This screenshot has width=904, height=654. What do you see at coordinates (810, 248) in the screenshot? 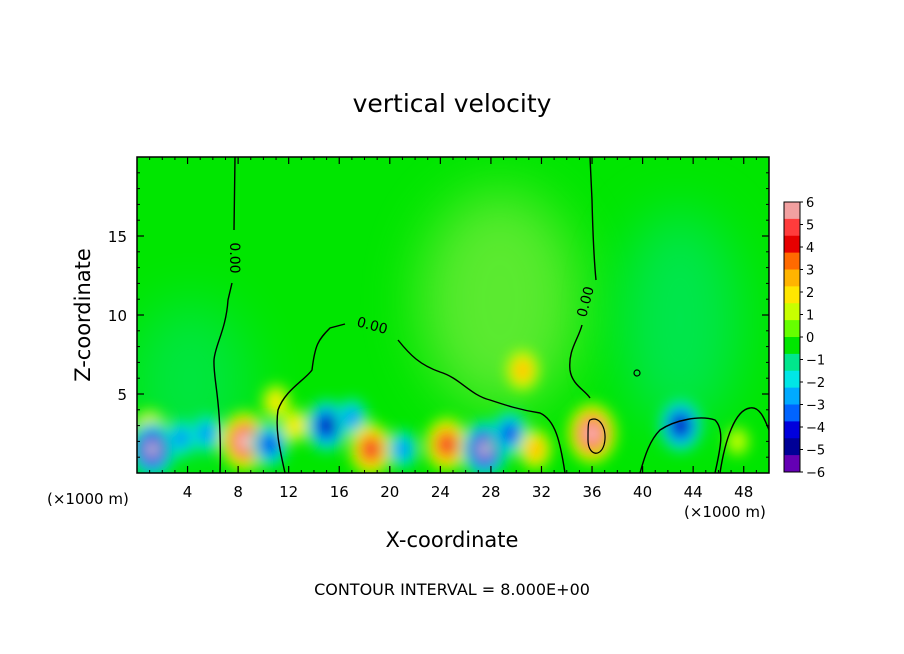
I see `colorbar-tick-label: 4` at bounding box center [810, 248].